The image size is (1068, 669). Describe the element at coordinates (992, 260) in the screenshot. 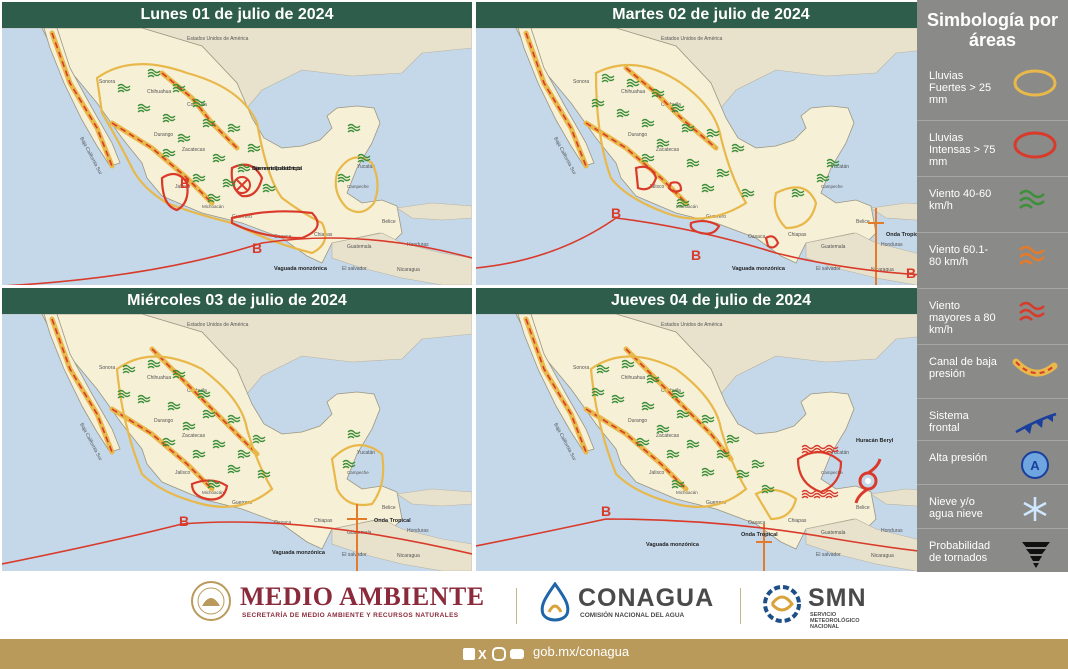

I see `legend-item: Viento 60.1-80 km/h` at that location.